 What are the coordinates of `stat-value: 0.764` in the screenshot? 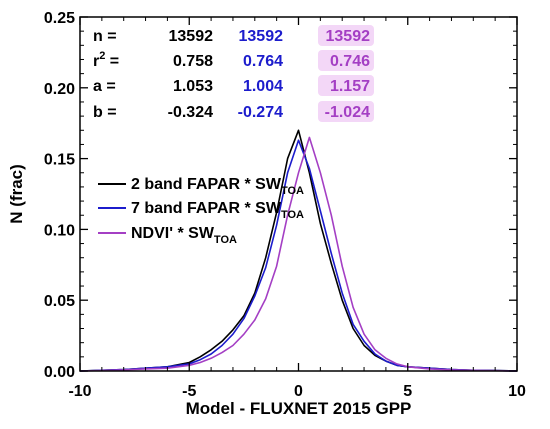 It's located at (263, 61).